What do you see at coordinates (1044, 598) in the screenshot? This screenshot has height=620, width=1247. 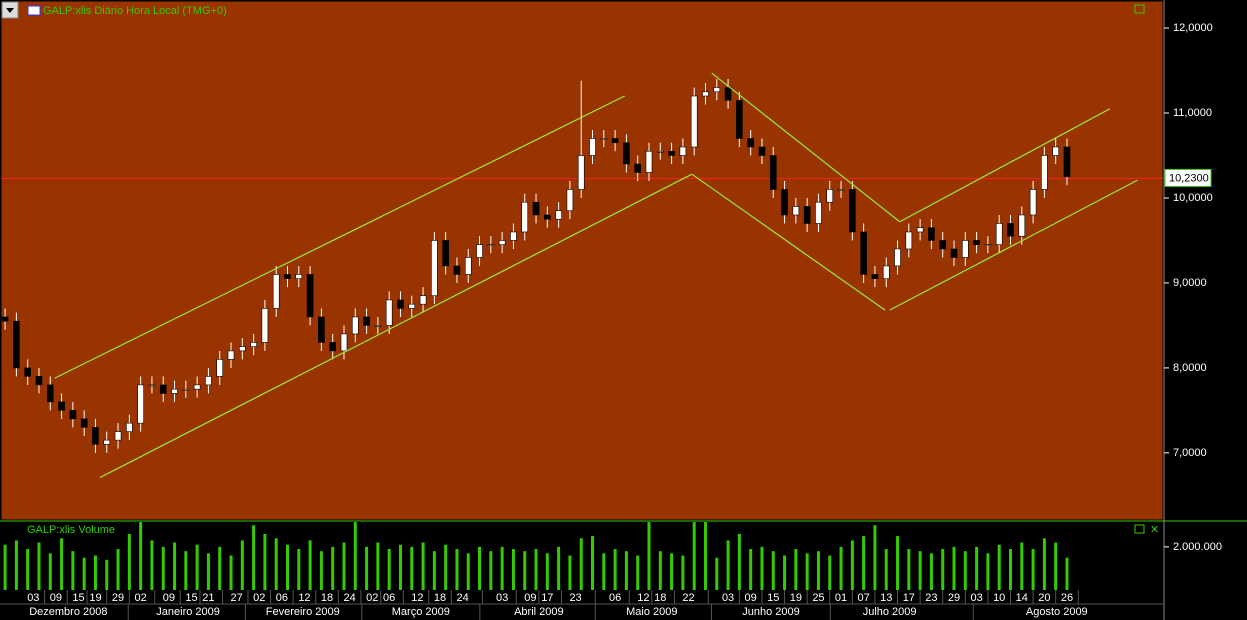 I see `x-tick-label: 20` at bounding box center [1044, 598].